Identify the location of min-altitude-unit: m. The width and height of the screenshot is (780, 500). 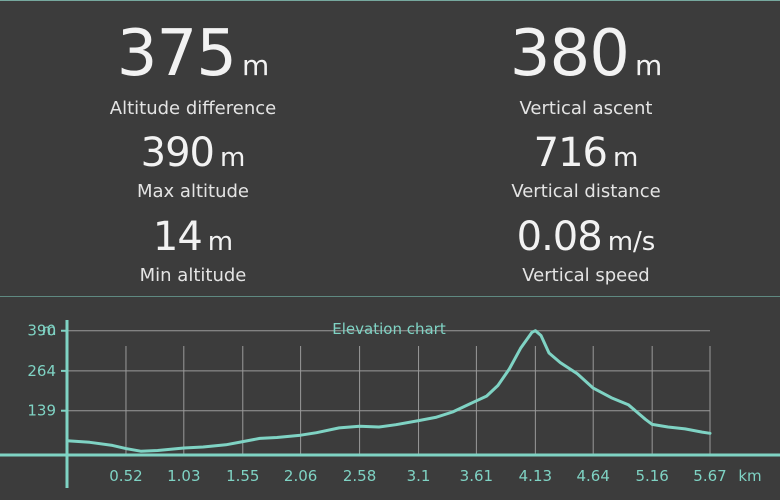
(220, 242).